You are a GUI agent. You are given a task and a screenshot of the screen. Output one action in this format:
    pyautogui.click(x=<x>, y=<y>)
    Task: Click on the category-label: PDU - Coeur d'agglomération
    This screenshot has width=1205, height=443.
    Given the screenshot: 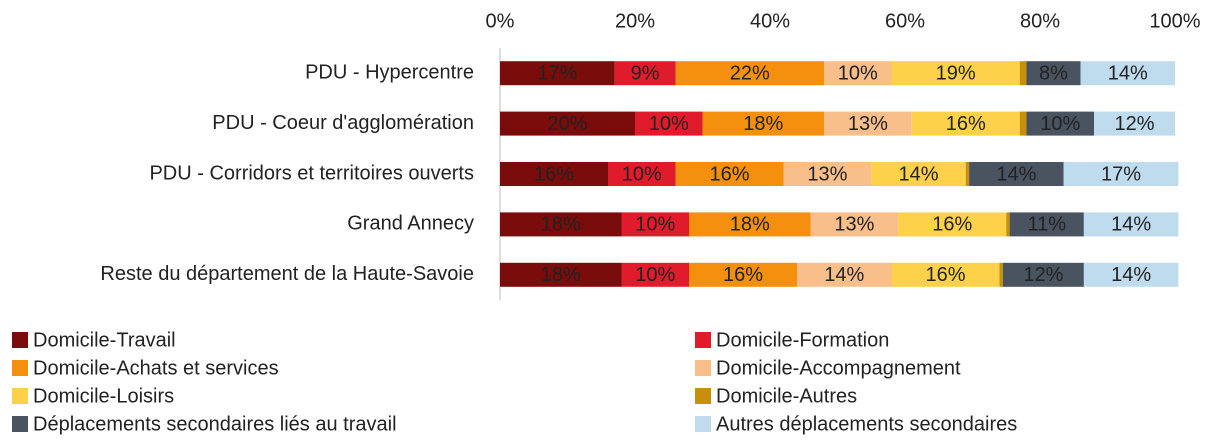 What is the action you would take?
    pyautogui.click(x=343, y=123)
    